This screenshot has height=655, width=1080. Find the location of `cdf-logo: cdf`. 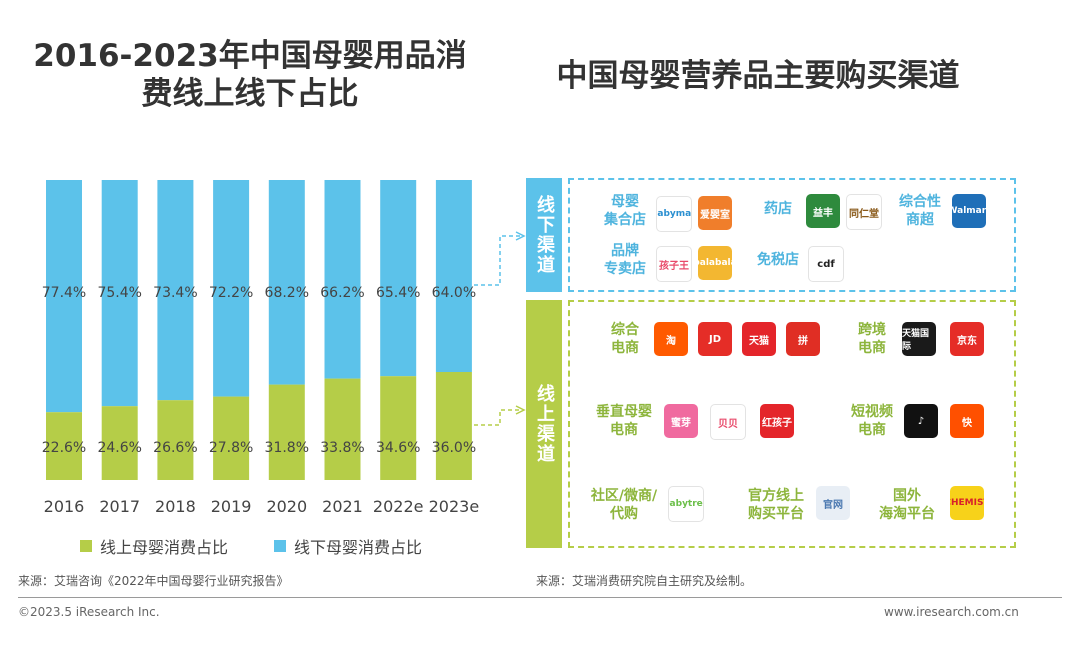

cdf-logo: cdf is located at coordinates (826, 264).